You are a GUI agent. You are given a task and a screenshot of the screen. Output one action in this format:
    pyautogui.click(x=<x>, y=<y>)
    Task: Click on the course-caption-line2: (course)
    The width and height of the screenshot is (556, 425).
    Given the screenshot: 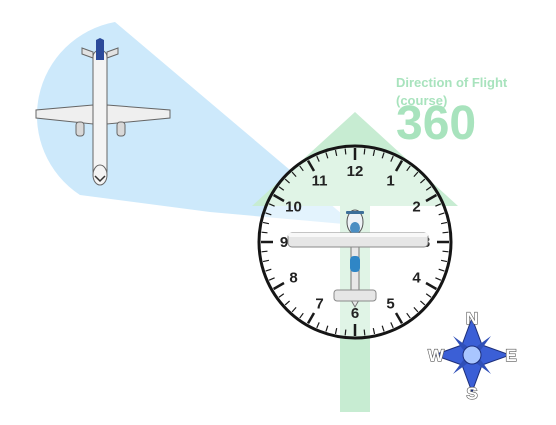 What is the action you would take?
    pyautogui.click(x=422, y=100)
    